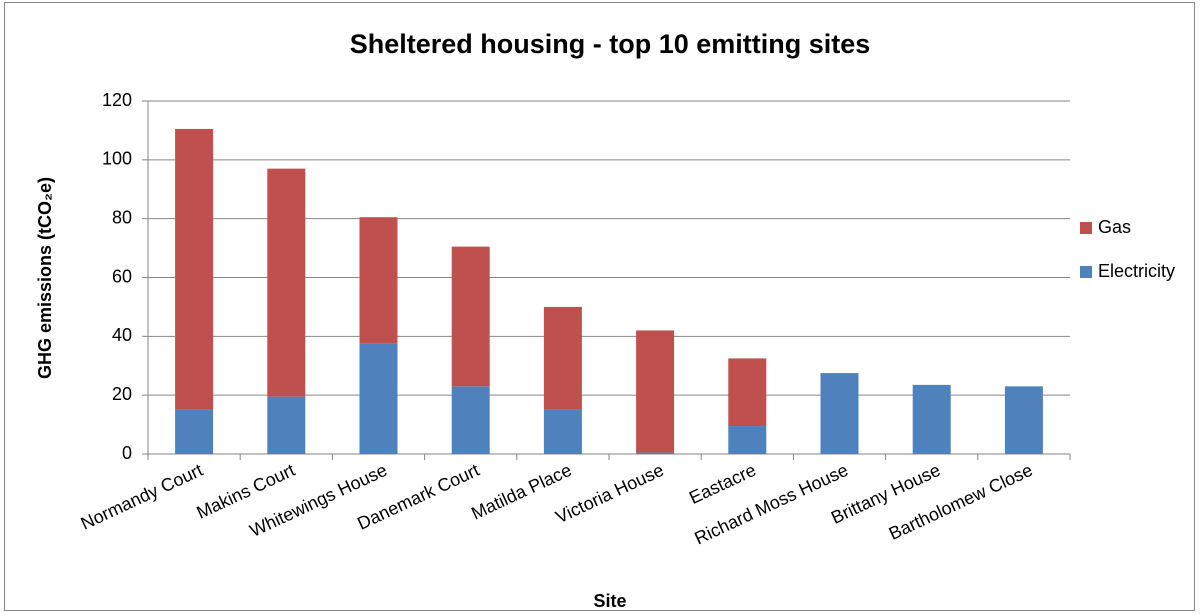 This screenshot has width=1200, height=614. I want to click on y-tick-label: 80, so click(122, 217).